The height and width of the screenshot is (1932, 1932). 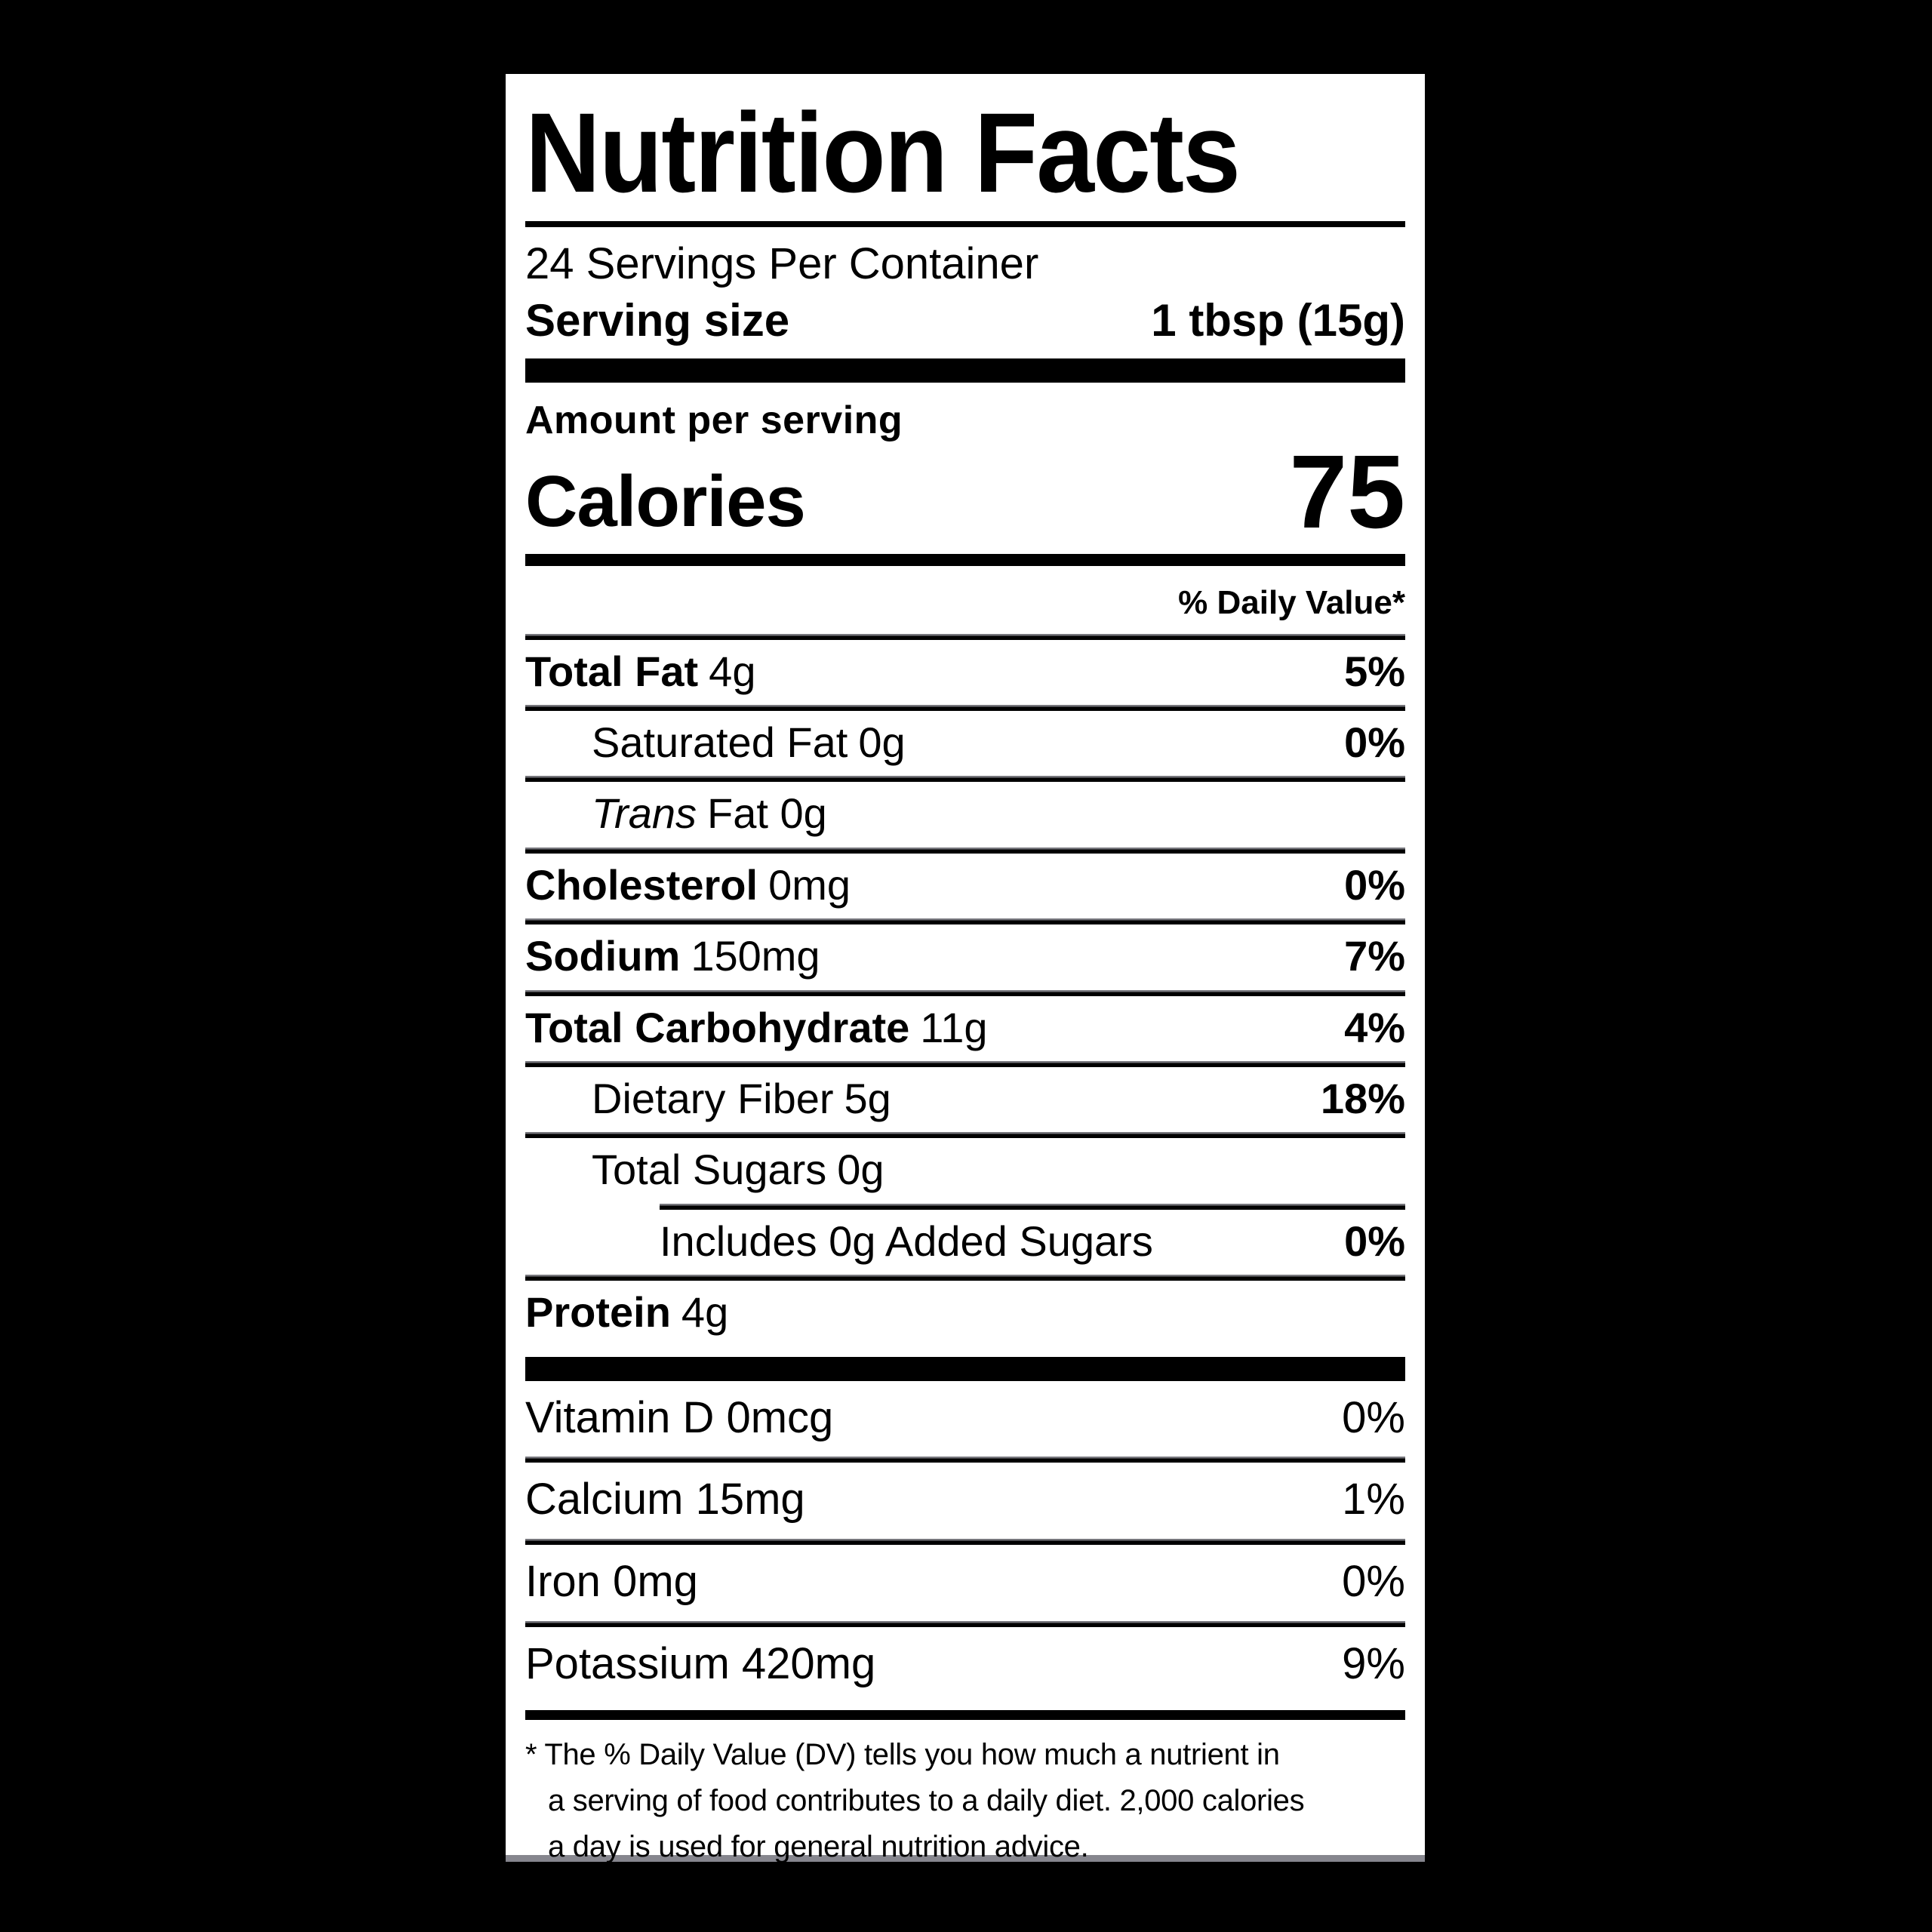 What do you see at coordinates (714, 420) in the screenshot?
I see `amount-per-serving: Amount per serving` at bounding box center [714, 420].